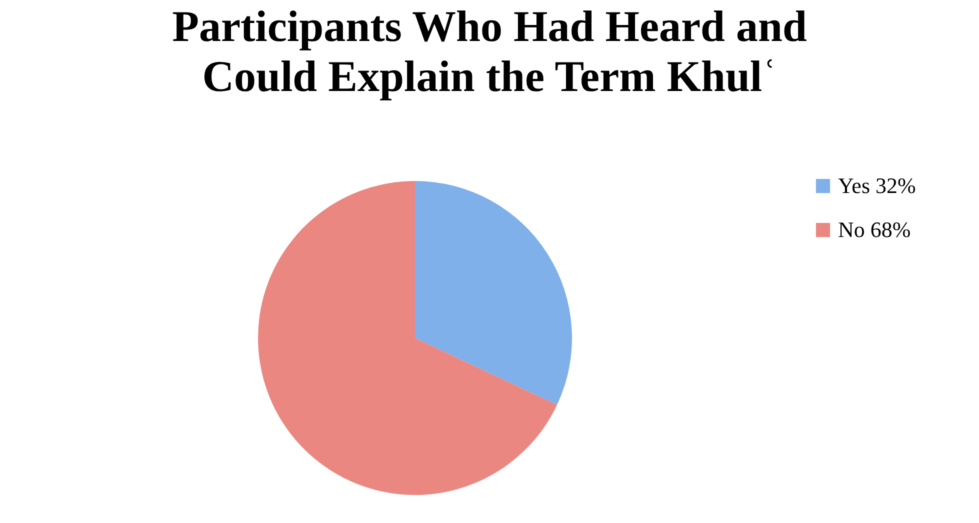 This screenshot has width=979, height=523. What do you see at coordinates (874, 229) in the screenshot?
I see `legend-label: No 68%` at bounding box center [874, 229].